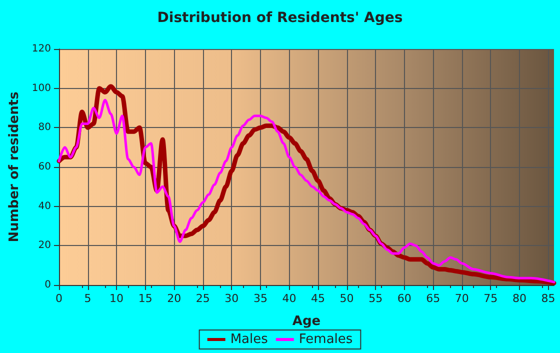  Describe the element at coordinates (280, 18) in the screenshot. I see `chart-title: Distribution of Residents' Ages` at that location.